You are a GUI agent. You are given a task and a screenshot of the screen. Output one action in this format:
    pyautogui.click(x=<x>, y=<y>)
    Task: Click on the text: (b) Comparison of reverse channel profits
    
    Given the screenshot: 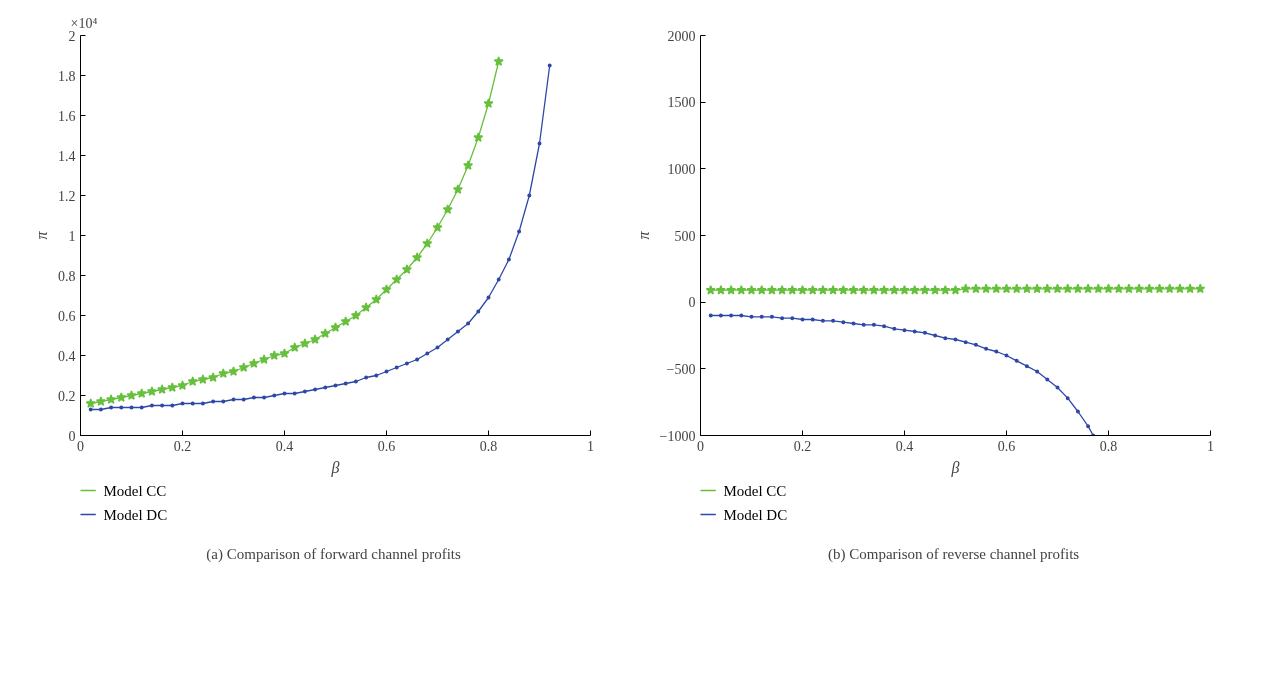 What is the action you would take?
    pyautogui.click(x=954, y=554)
    